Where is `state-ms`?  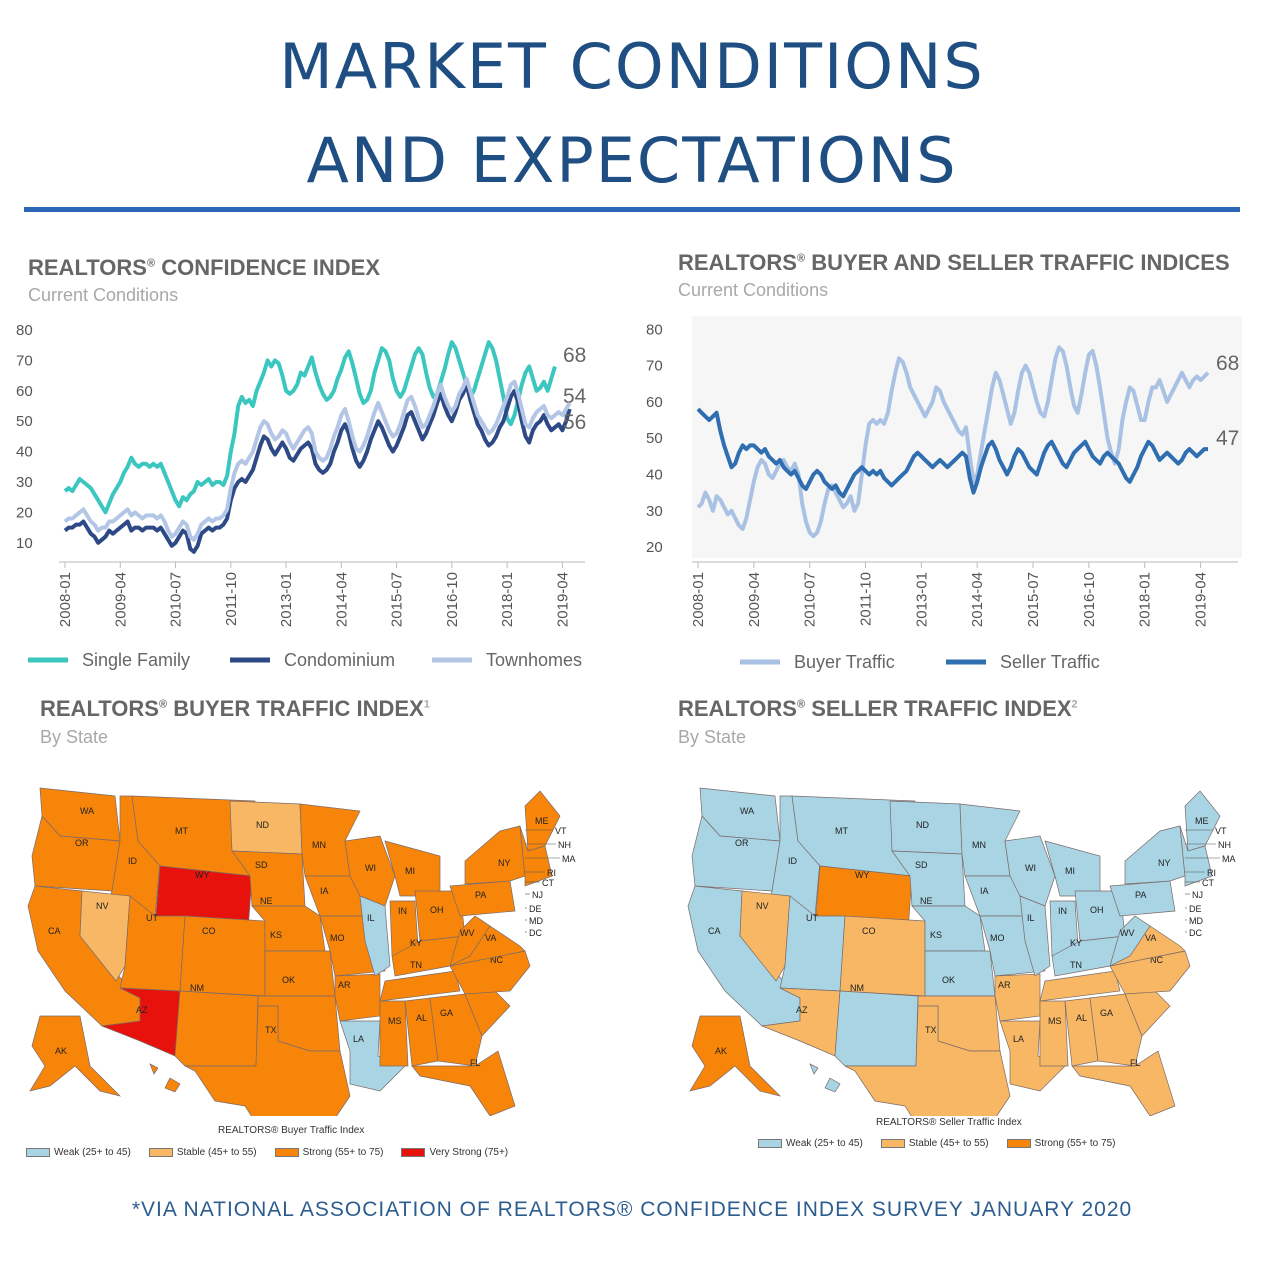
state-ms is located at coordinates (394, 1033).